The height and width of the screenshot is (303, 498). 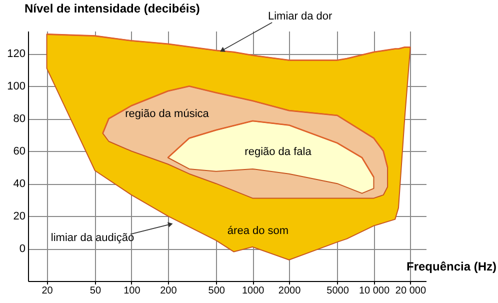 What do you see at coordinates (48, 291) in the screenshot?
I see `x-tick-label: 20` at bounding box center [48, 291].